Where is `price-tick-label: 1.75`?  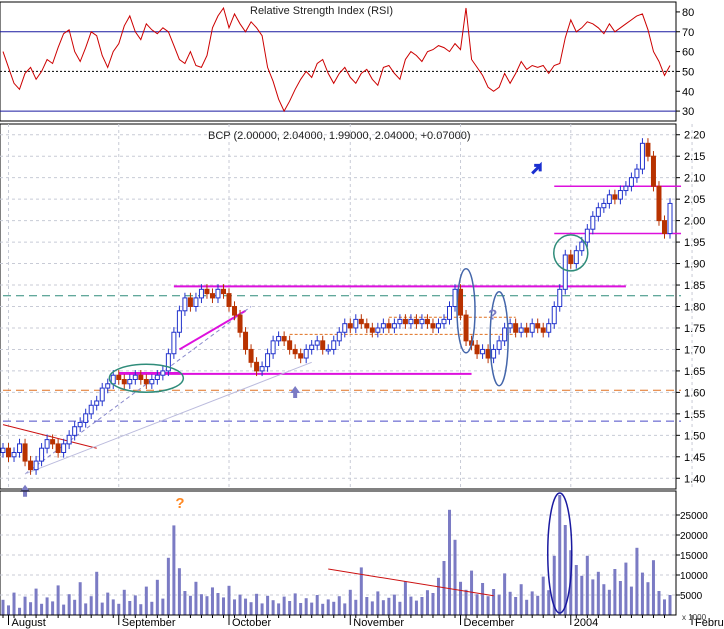 price-tick-label: 1.75 is located at coordinates (694, 329).